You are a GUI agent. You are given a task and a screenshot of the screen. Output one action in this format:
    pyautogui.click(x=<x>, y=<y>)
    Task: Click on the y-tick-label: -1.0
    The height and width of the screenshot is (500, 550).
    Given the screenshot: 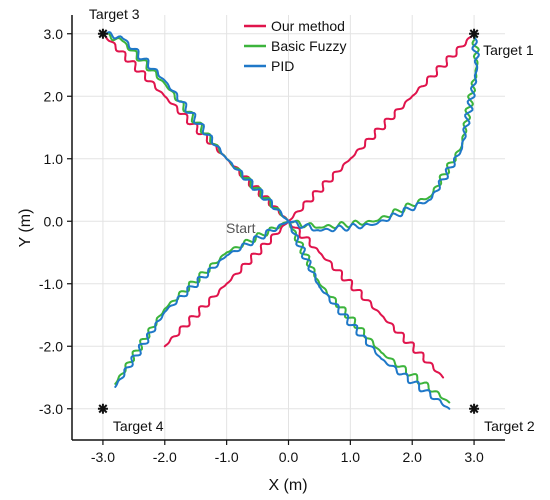 What is the action you would take?
    pyautogui.click(x=51, y=284)
    